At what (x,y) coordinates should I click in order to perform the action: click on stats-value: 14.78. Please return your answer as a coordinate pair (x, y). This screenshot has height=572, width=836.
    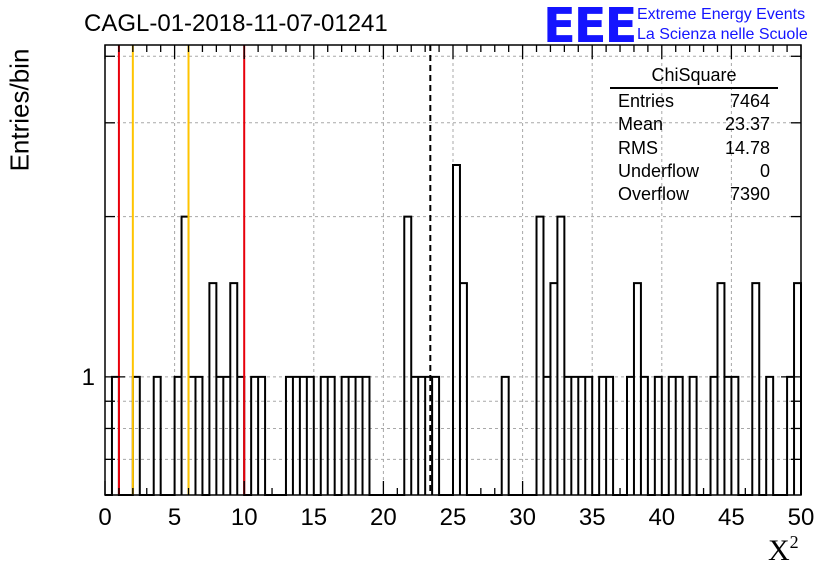
    Looking at the image, I should click on (747, 147).